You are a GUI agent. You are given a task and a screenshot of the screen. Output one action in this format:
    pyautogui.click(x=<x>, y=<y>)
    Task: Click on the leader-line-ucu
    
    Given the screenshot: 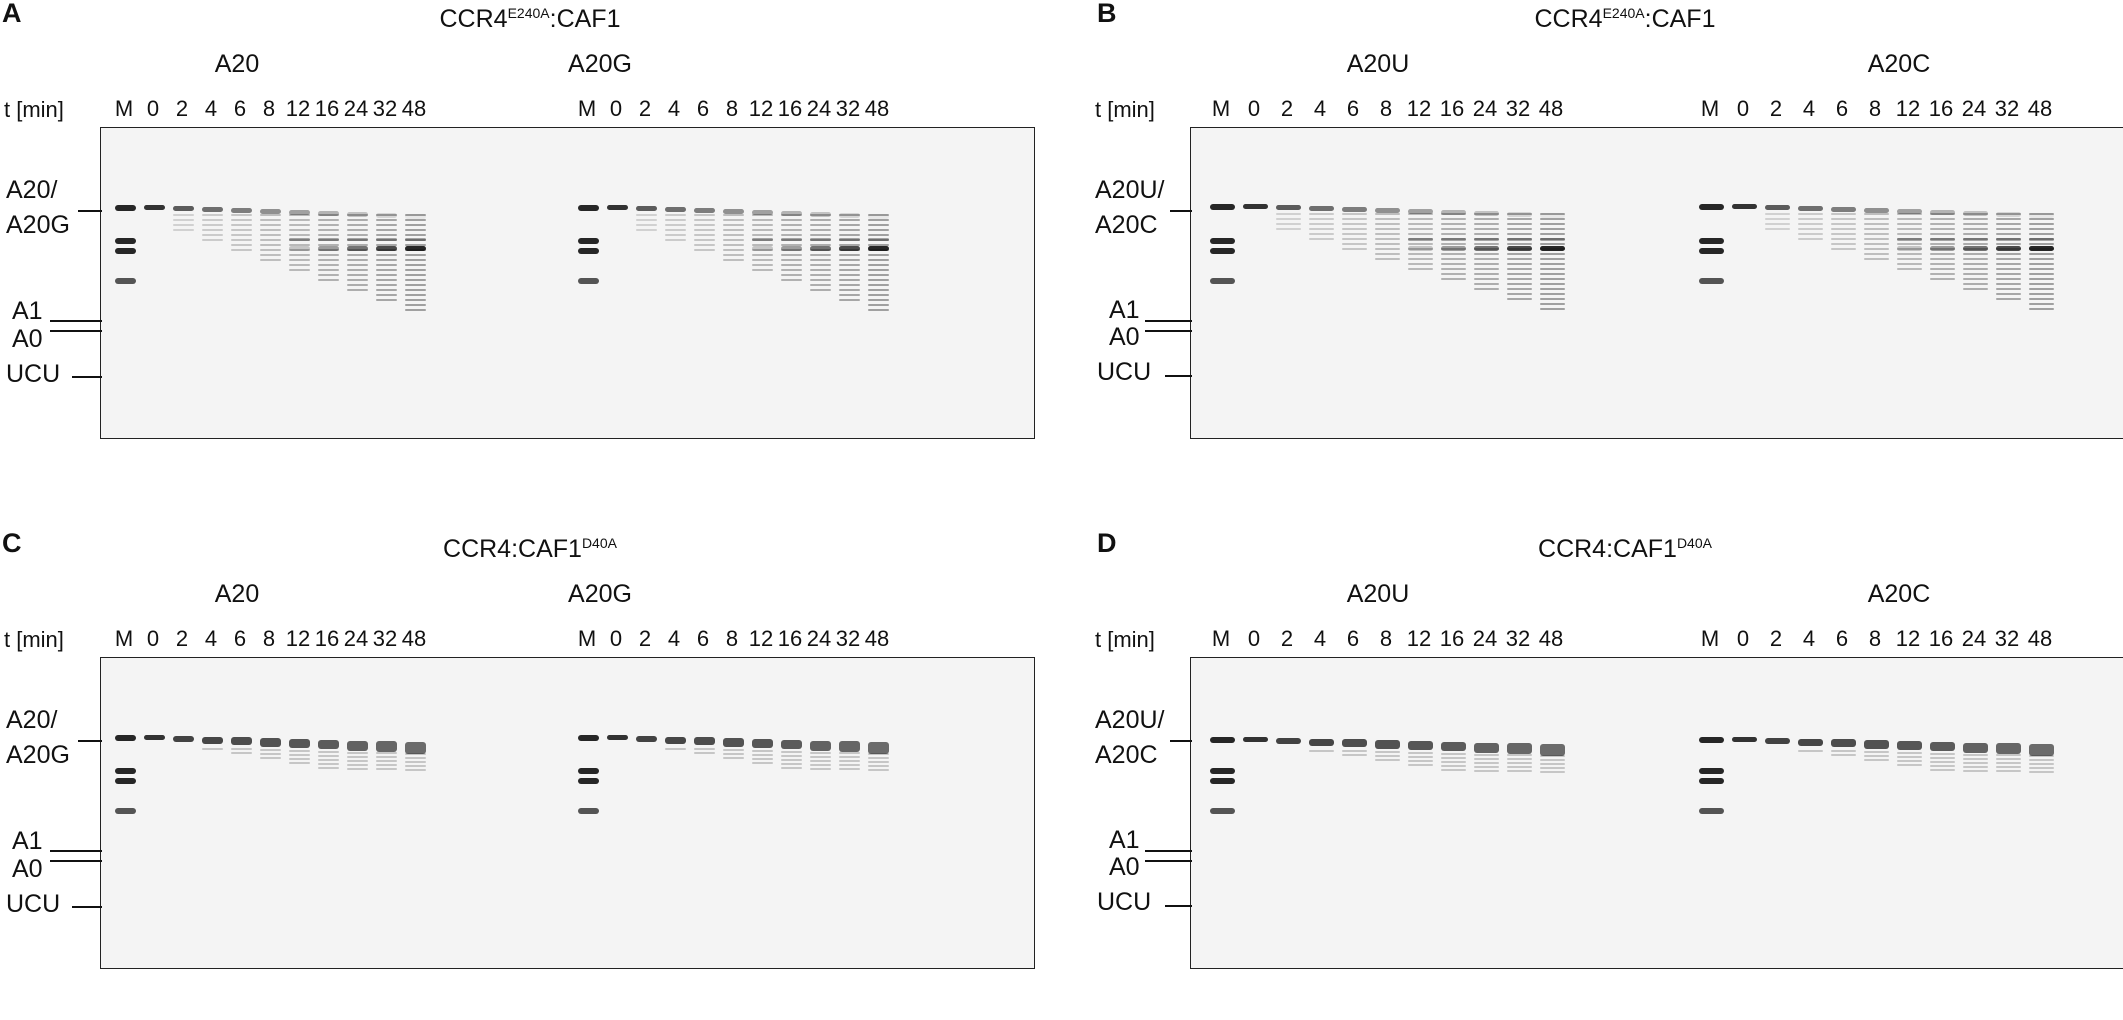 What is the action you would take?
    pyautogui.click(x=87, y=377)
    